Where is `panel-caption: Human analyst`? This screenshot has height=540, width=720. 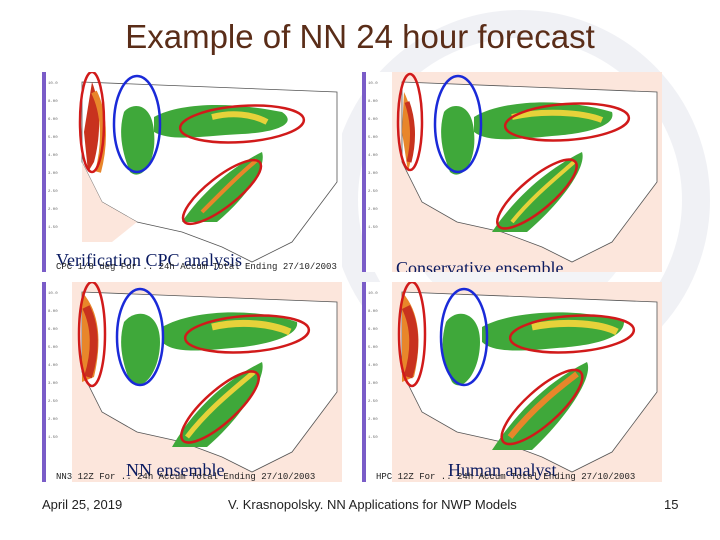 panel-caption: Human analyst is located at coordinates (502, 470).